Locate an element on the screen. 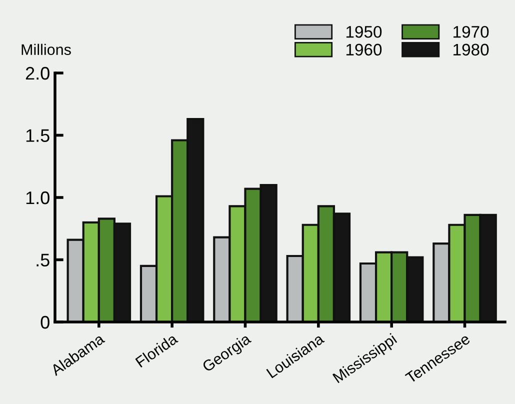 This screenshot has height=404, width=515. y-tick-label: 2.0 is located at coordinates (38, 73).